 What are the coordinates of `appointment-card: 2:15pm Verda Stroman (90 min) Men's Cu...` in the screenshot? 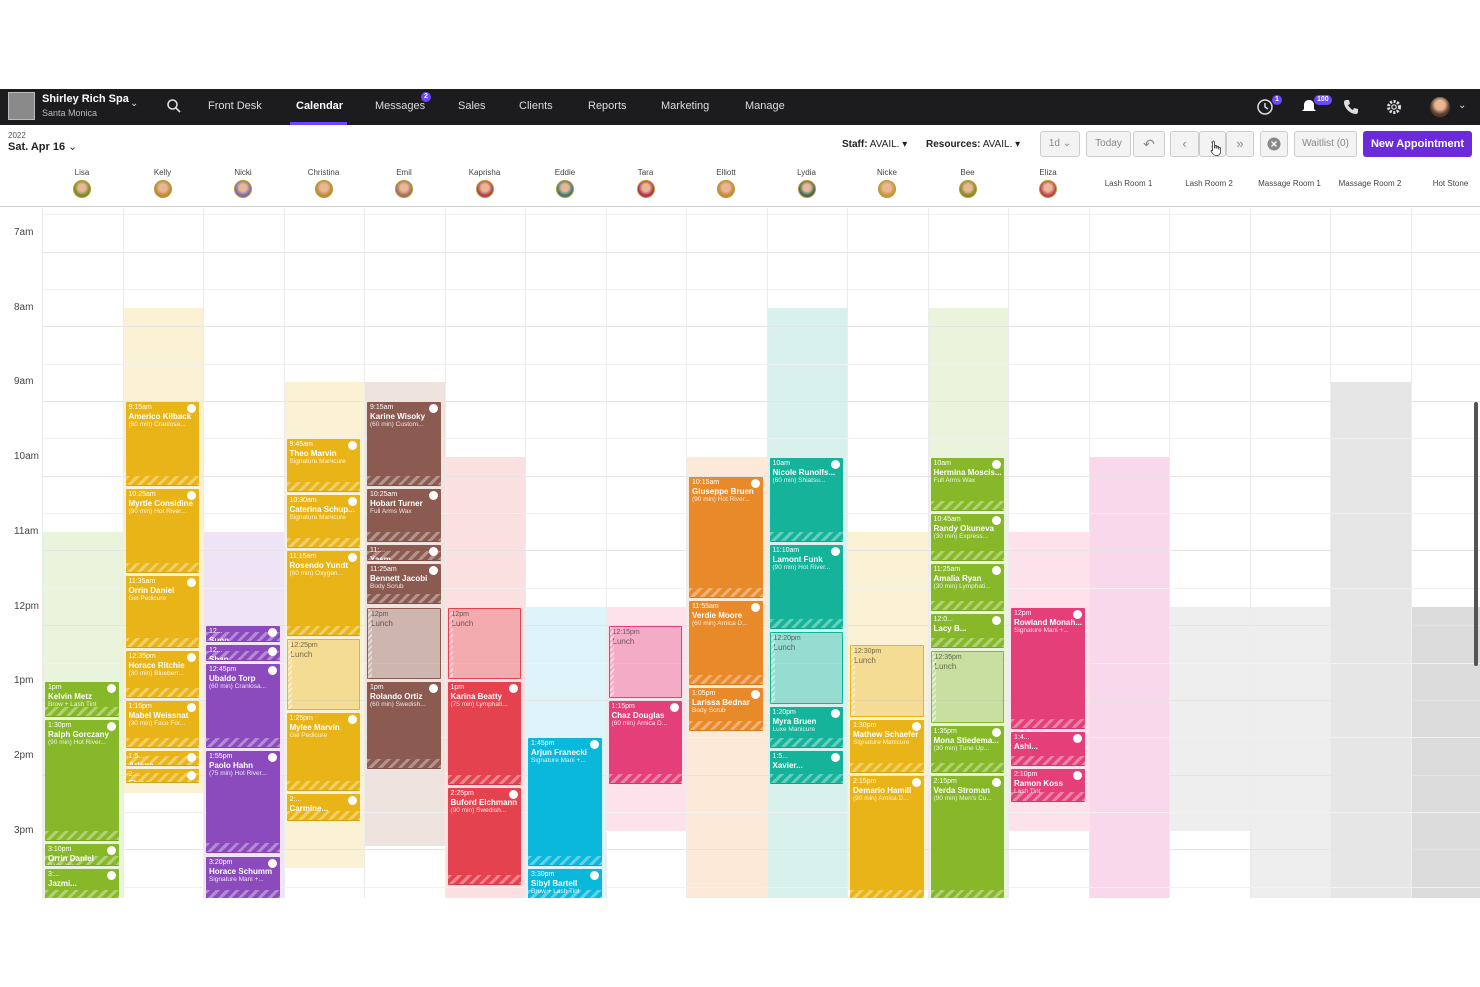 It's located at (967, 836).